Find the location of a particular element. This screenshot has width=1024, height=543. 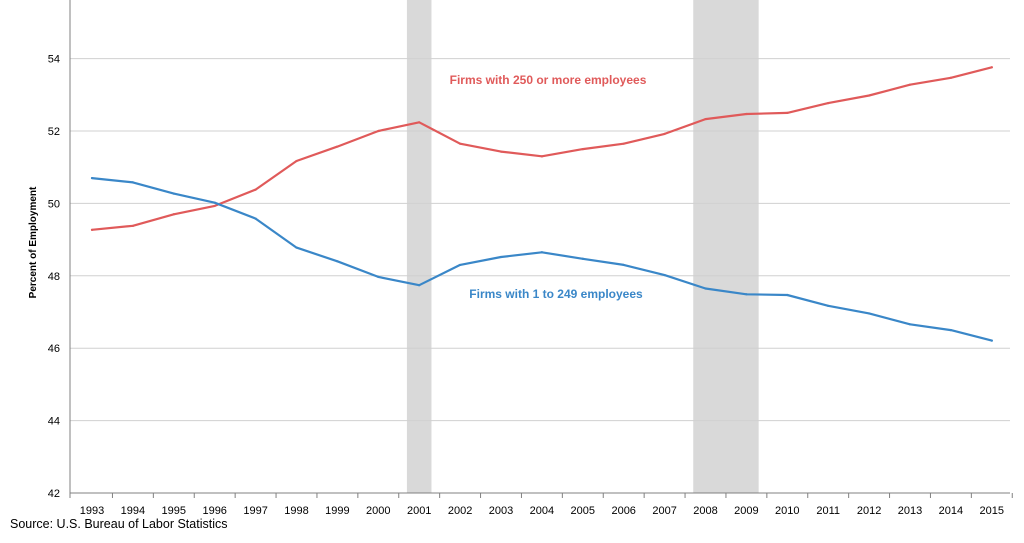

x-tick-label: 2003 is located at coordinates (501, 511).